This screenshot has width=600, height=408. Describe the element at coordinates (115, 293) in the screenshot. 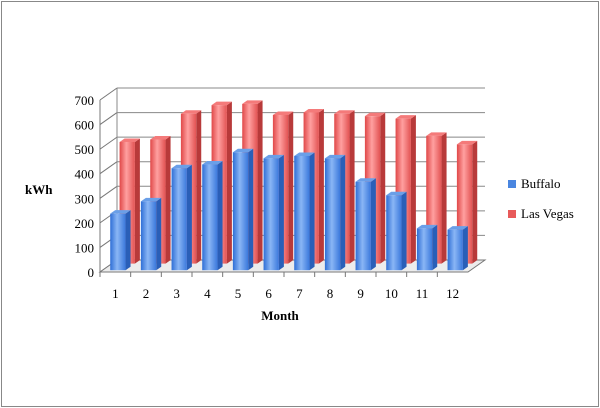

I see `x-tick-label: 1` at that location.